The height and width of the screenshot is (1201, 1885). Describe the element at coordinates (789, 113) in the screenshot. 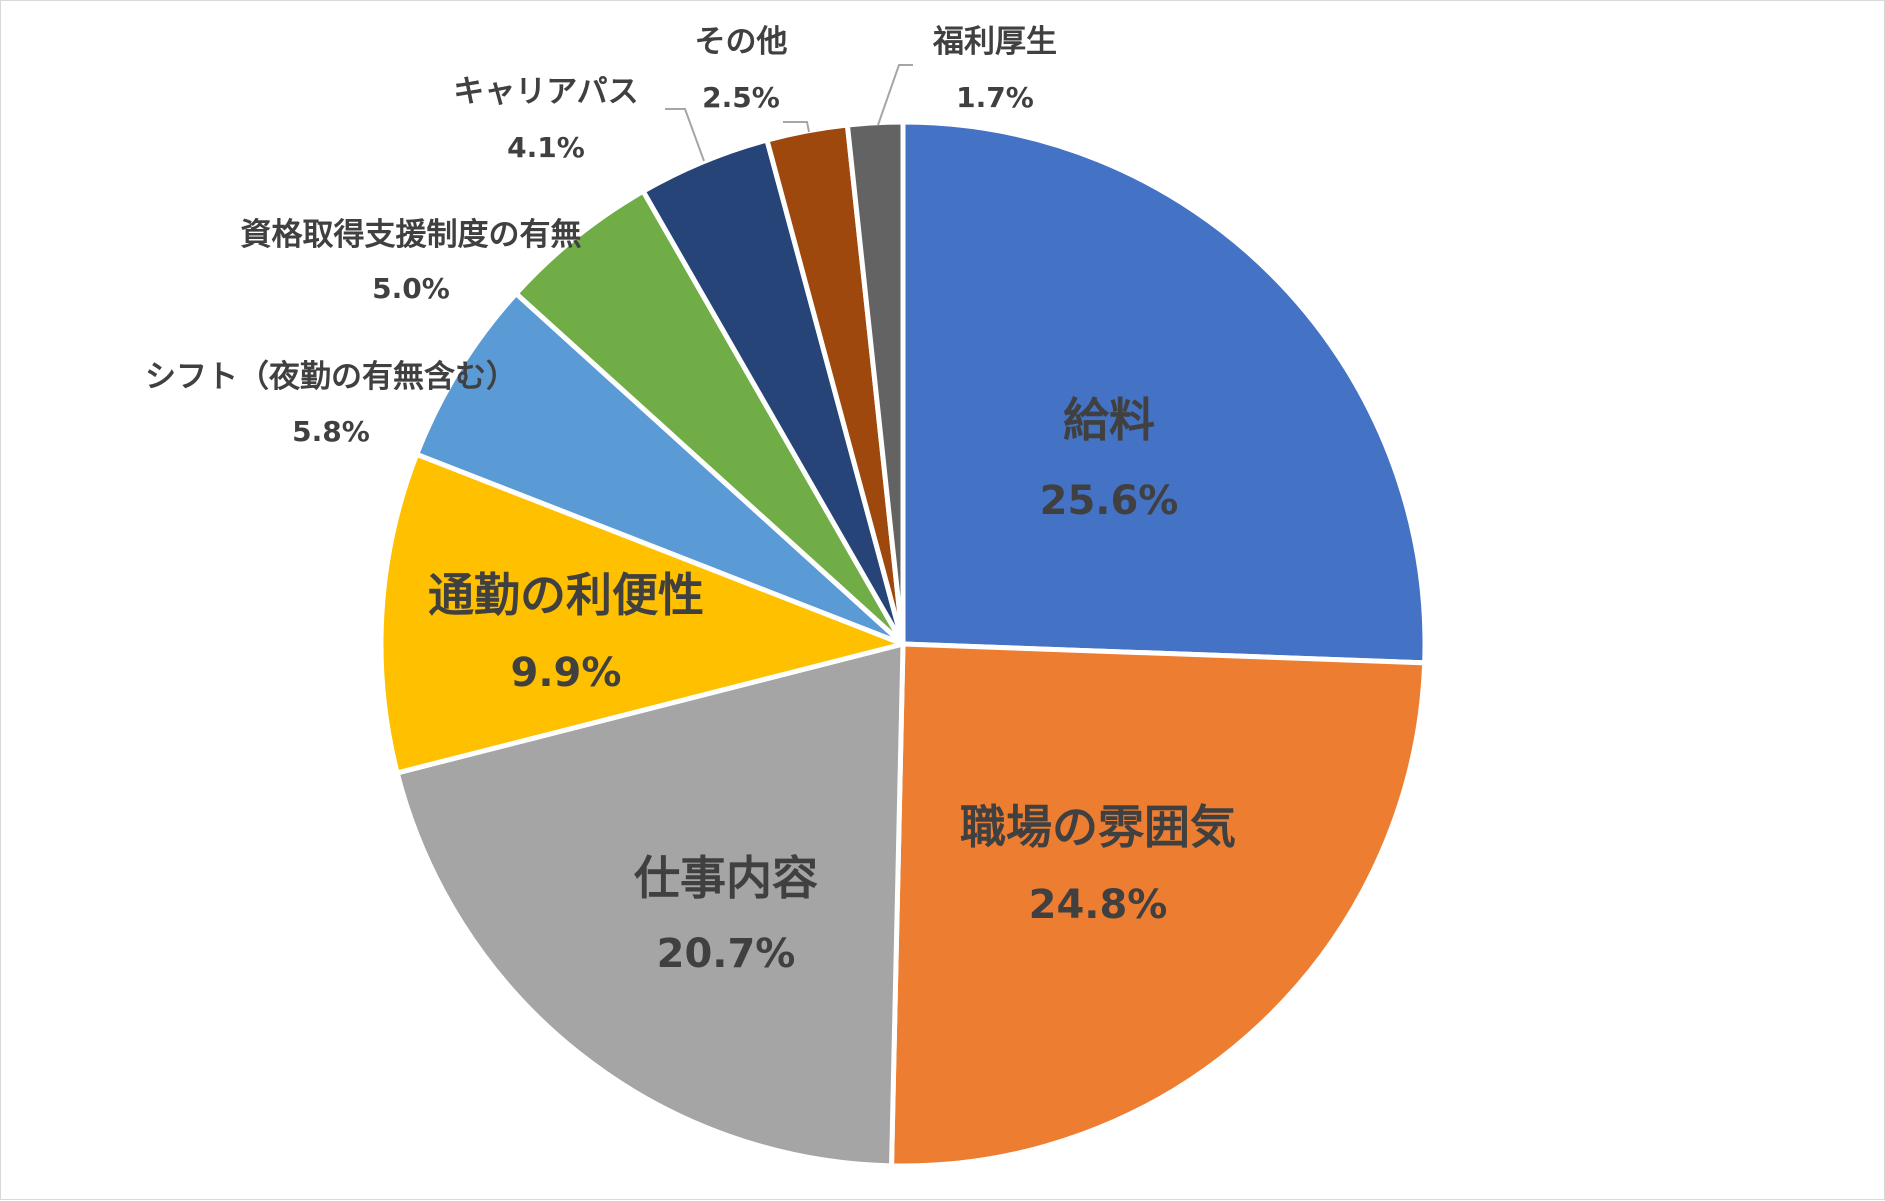

I see `leader-lines` at that location.